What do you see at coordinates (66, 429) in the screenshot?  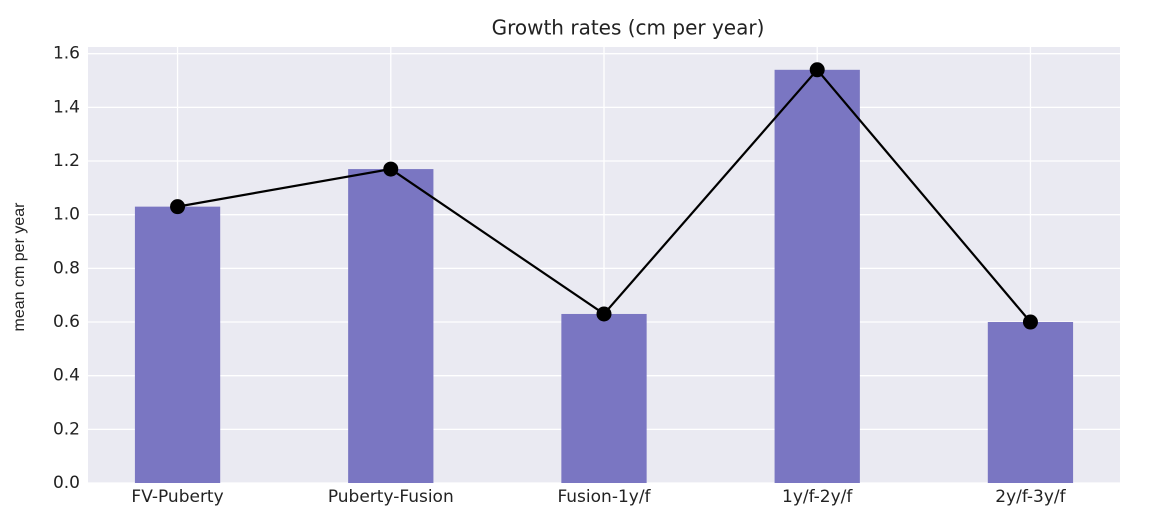 I see `y-tick-label: 0.2` at bounding box center [66, 429].